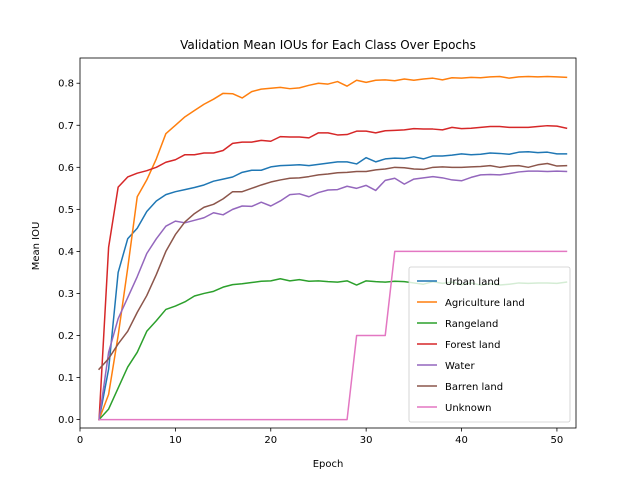 The height and width of the screenshot is (480, 640). I want to click on x-tick-label: 30, so click(366, 440).